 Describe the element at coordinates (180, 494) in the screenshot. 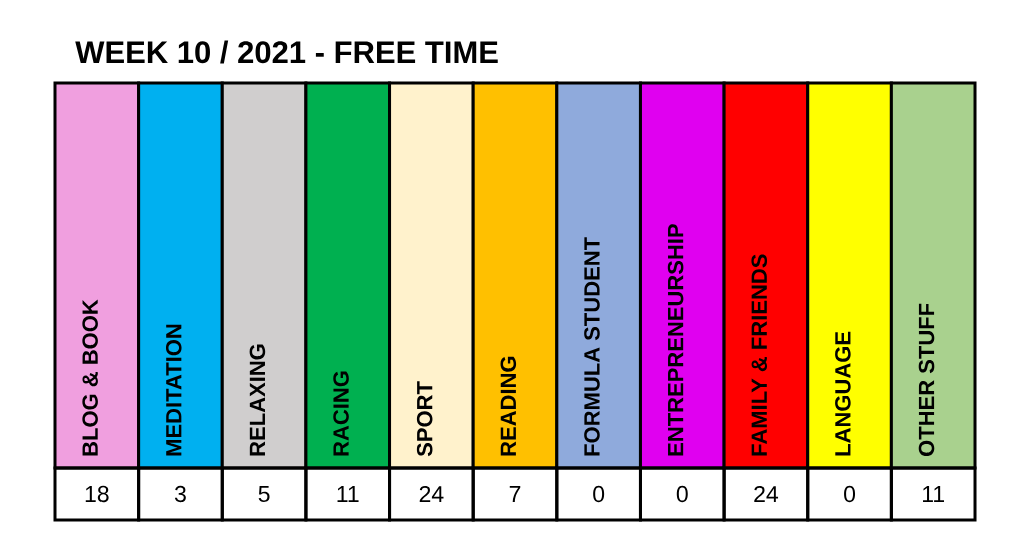

I see `data-label: 3` at that location.